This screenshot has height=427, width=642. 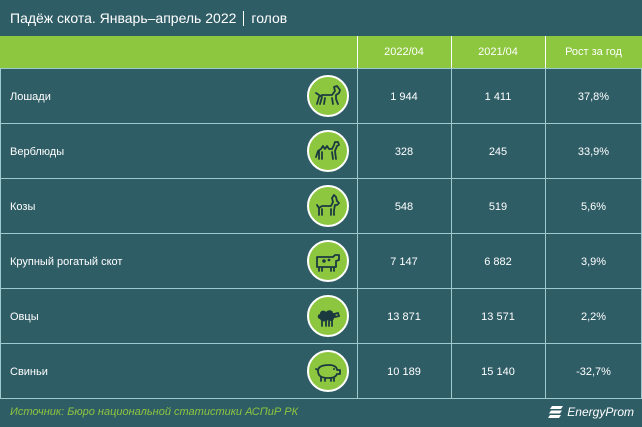 I want to click on table-row: Верблюды 328 245 33,9%, so click(x=321, y=151).